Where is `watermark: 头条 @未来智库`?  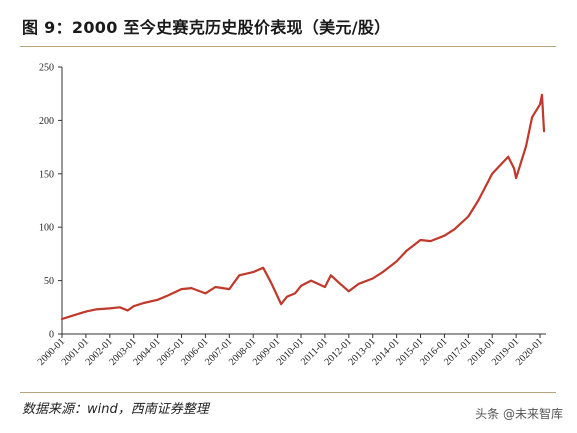
watermark: 头条 @未来智库 is located at coordinates (519, 414).